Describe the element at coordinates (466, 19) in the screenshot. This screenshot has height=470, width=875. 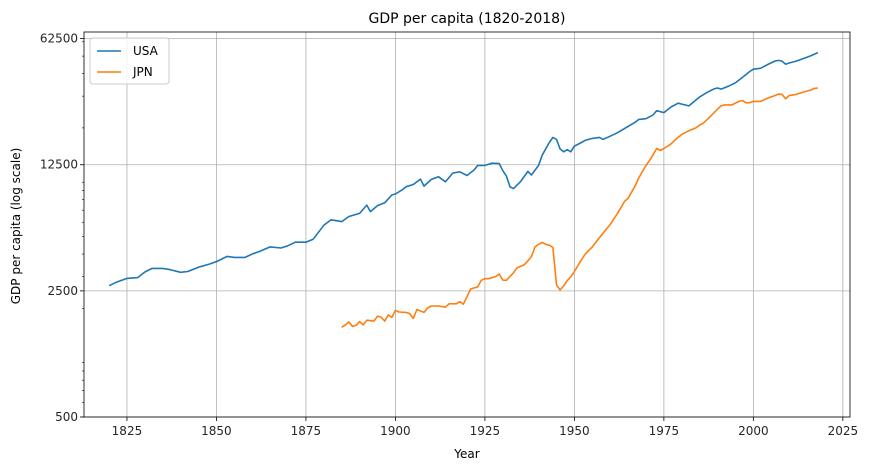
I see `chart-title: GDP per capita (1820-2018)` at that location.